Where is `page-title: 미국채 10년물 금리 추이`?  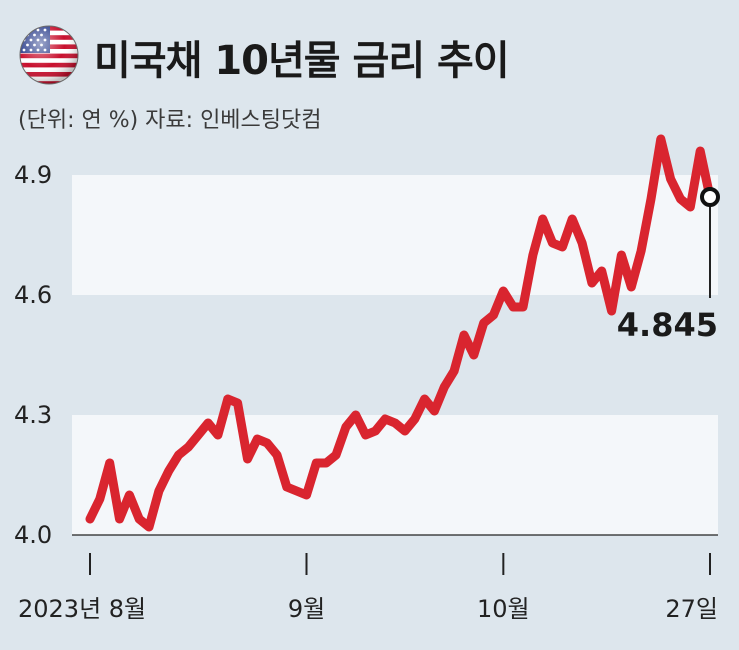 page-title: 미국채 10년물 금리 추이 is located at coordinates (302, 61).